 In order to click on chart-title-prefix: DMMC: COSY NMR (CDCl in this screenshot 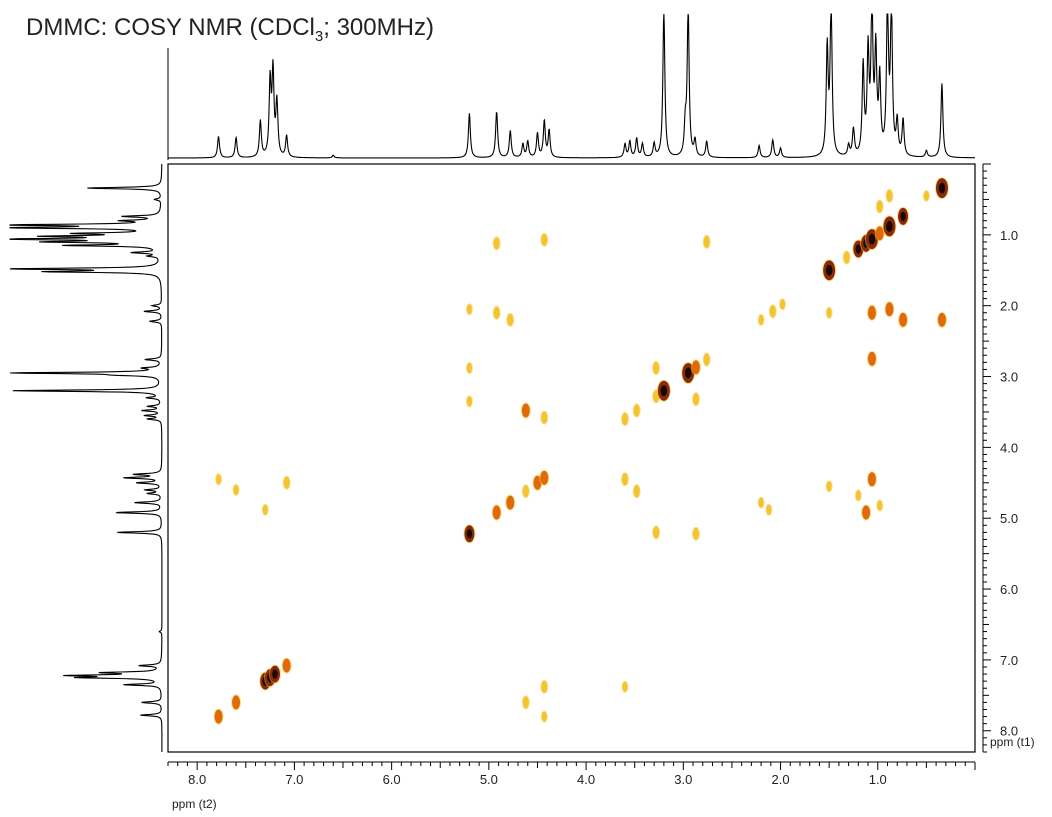, I will do `click(170, 27)`.